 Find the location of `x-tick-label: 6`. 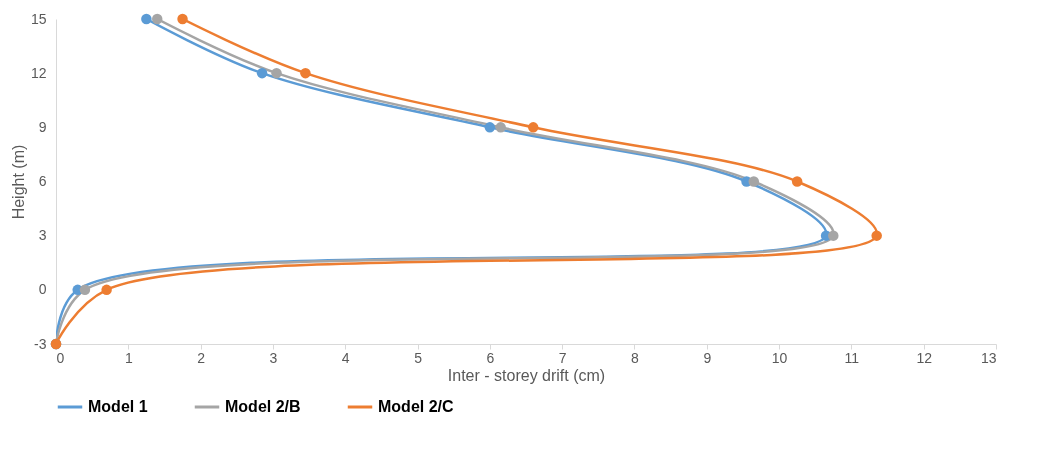

x-tick-label: 6 is located at coordinates (490, 357).